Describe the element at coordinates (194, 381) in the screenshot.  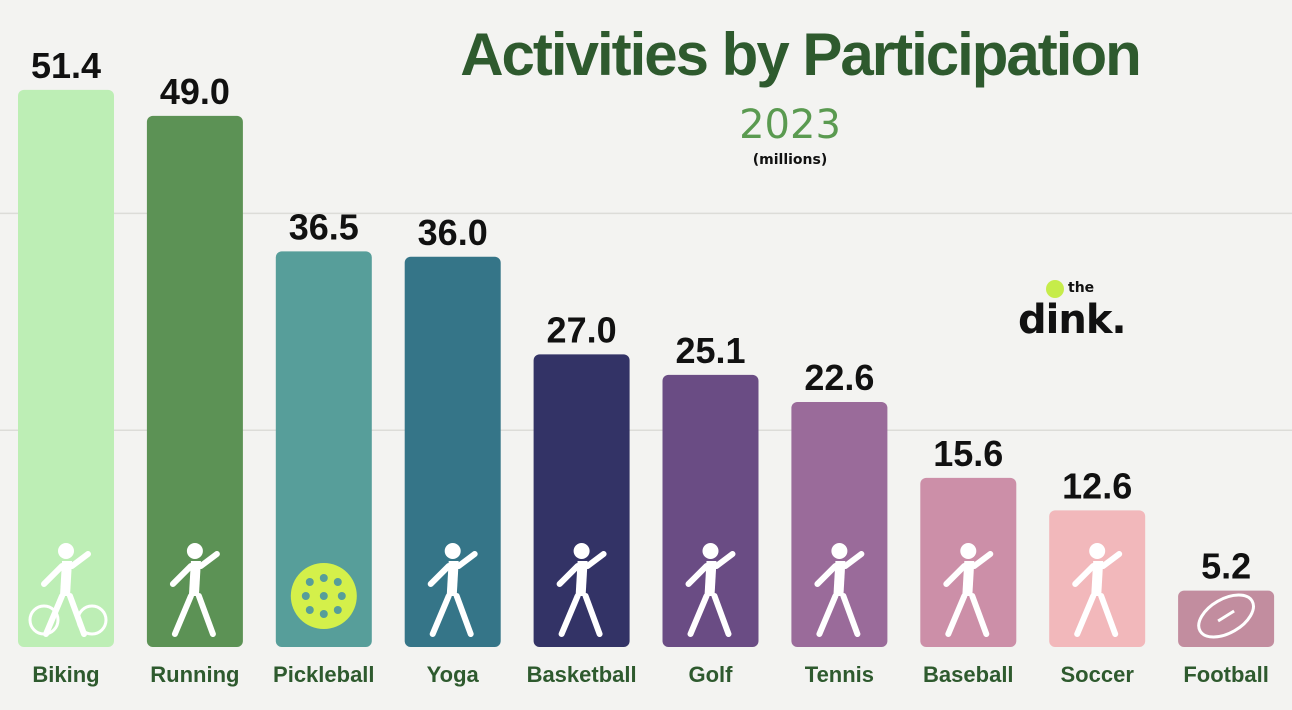
I see `bar-running` at that location.